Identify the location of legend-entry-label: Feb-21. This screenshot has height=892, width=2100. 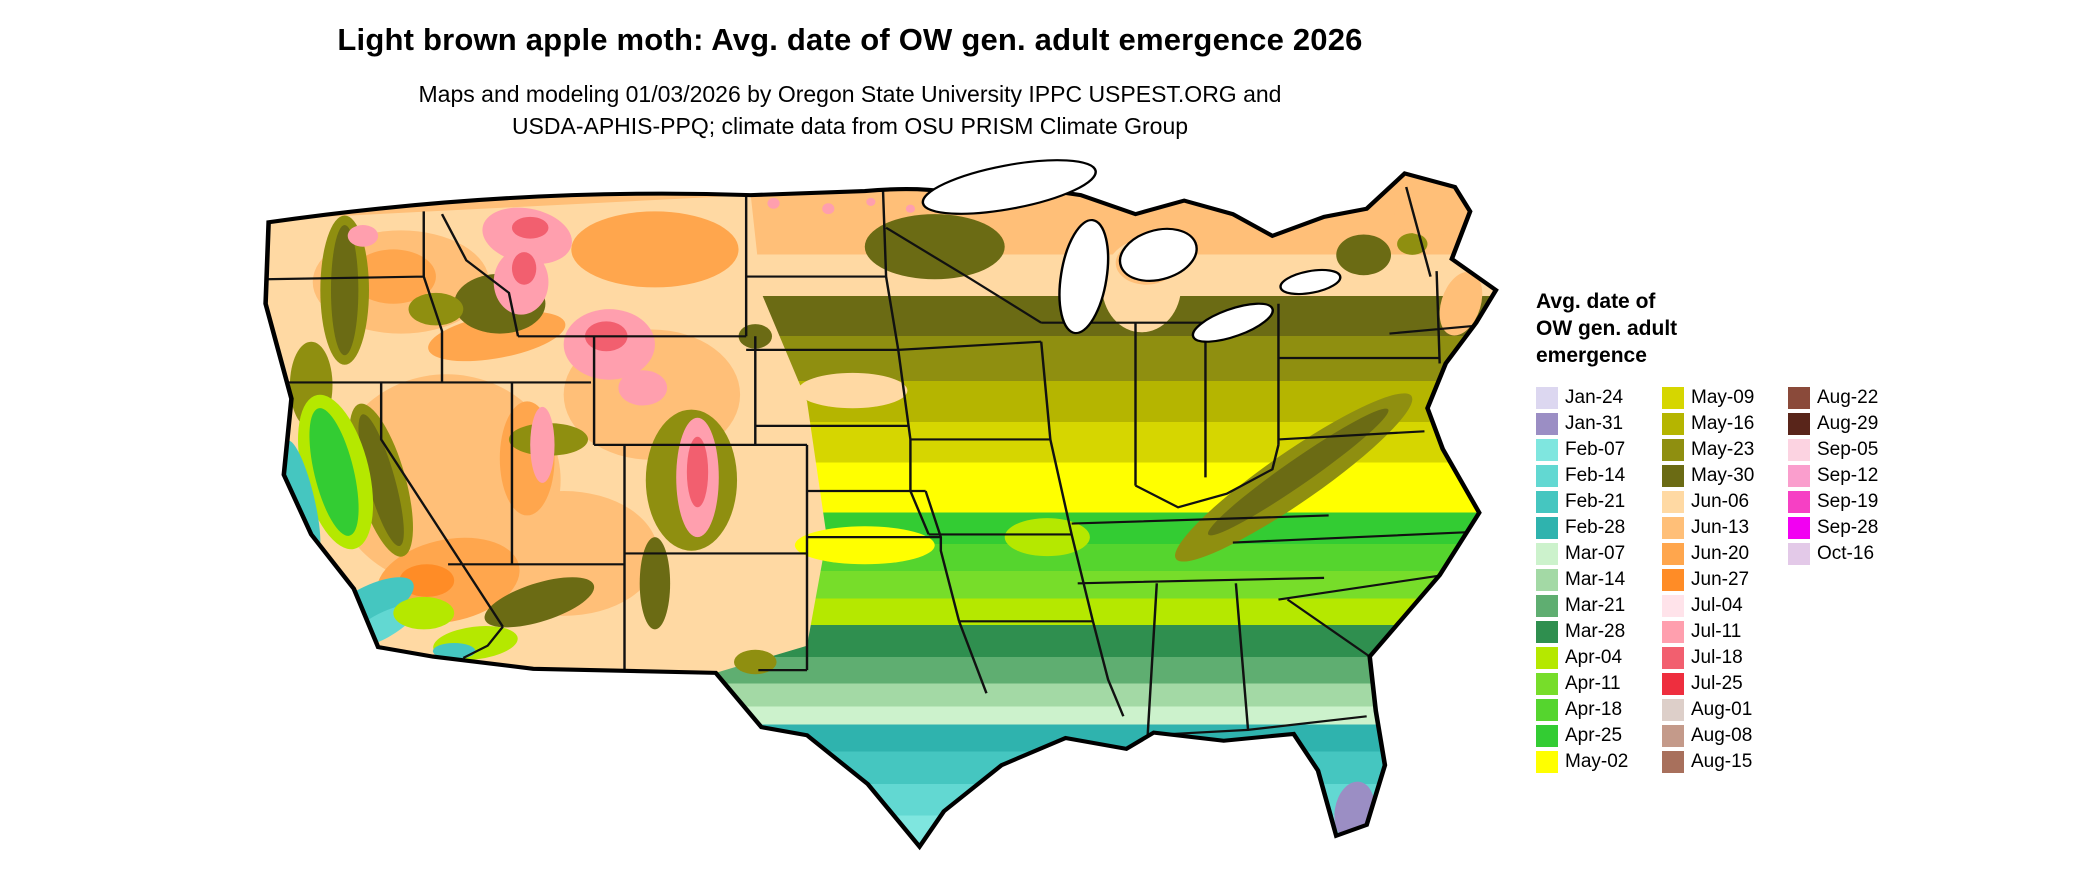
(1595, 501).